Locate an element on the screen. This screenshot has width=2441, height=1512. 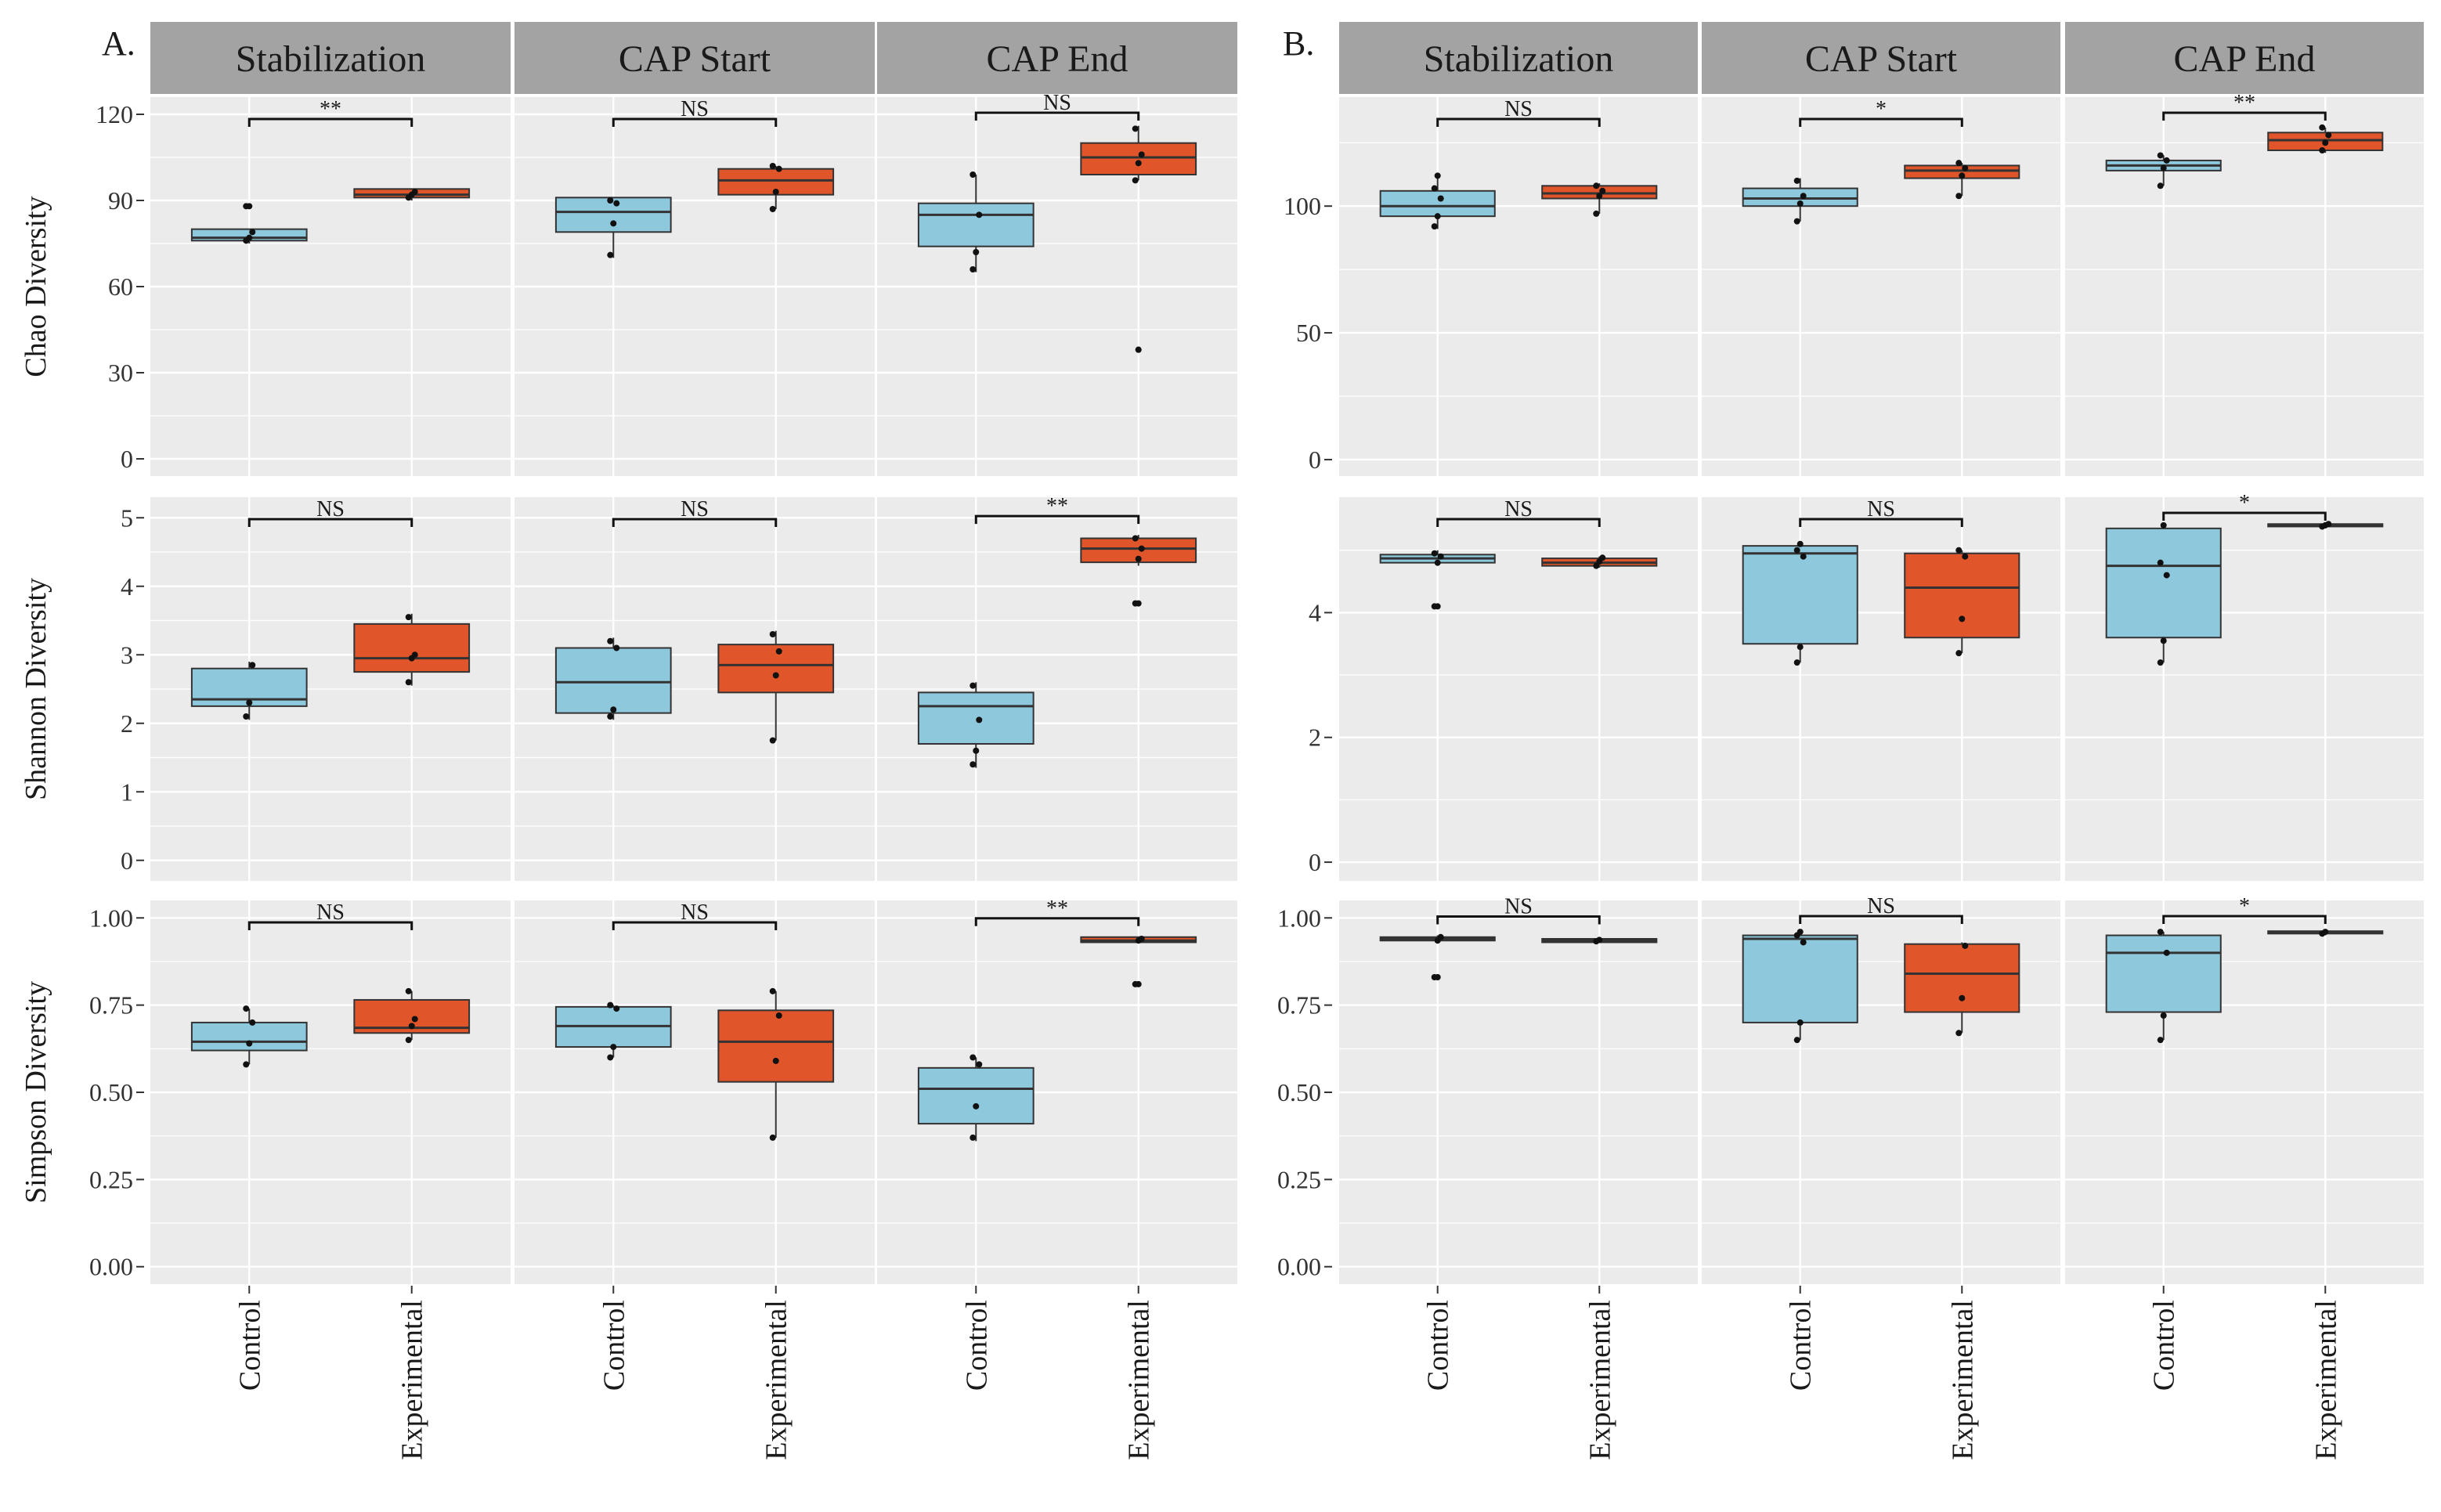
y-axis-label: Chao Diversity is located at coordinates (36, 286).